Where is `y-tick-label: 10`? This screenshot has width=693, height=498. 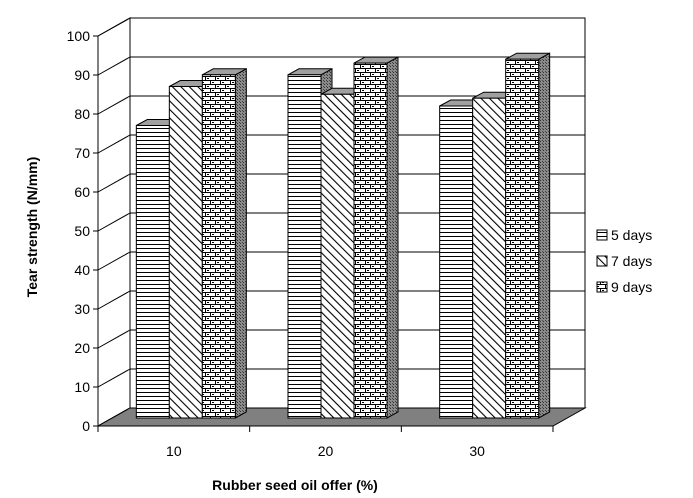
y-tick-label: 10 is located at coordinates (82, 387).